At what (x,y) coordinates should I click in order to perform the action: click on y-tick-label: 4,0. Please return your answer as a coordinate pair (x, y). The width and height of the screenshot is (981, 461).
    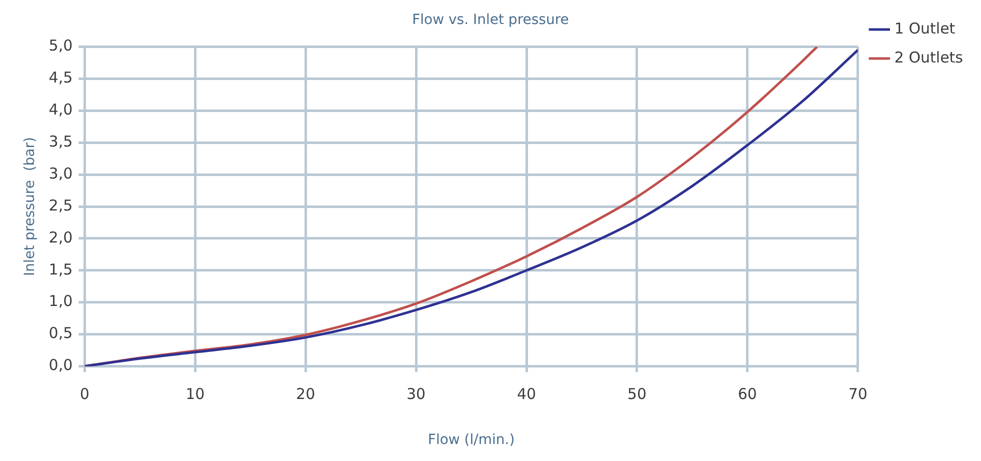
    Looking at the image, I should click on (60, 109).